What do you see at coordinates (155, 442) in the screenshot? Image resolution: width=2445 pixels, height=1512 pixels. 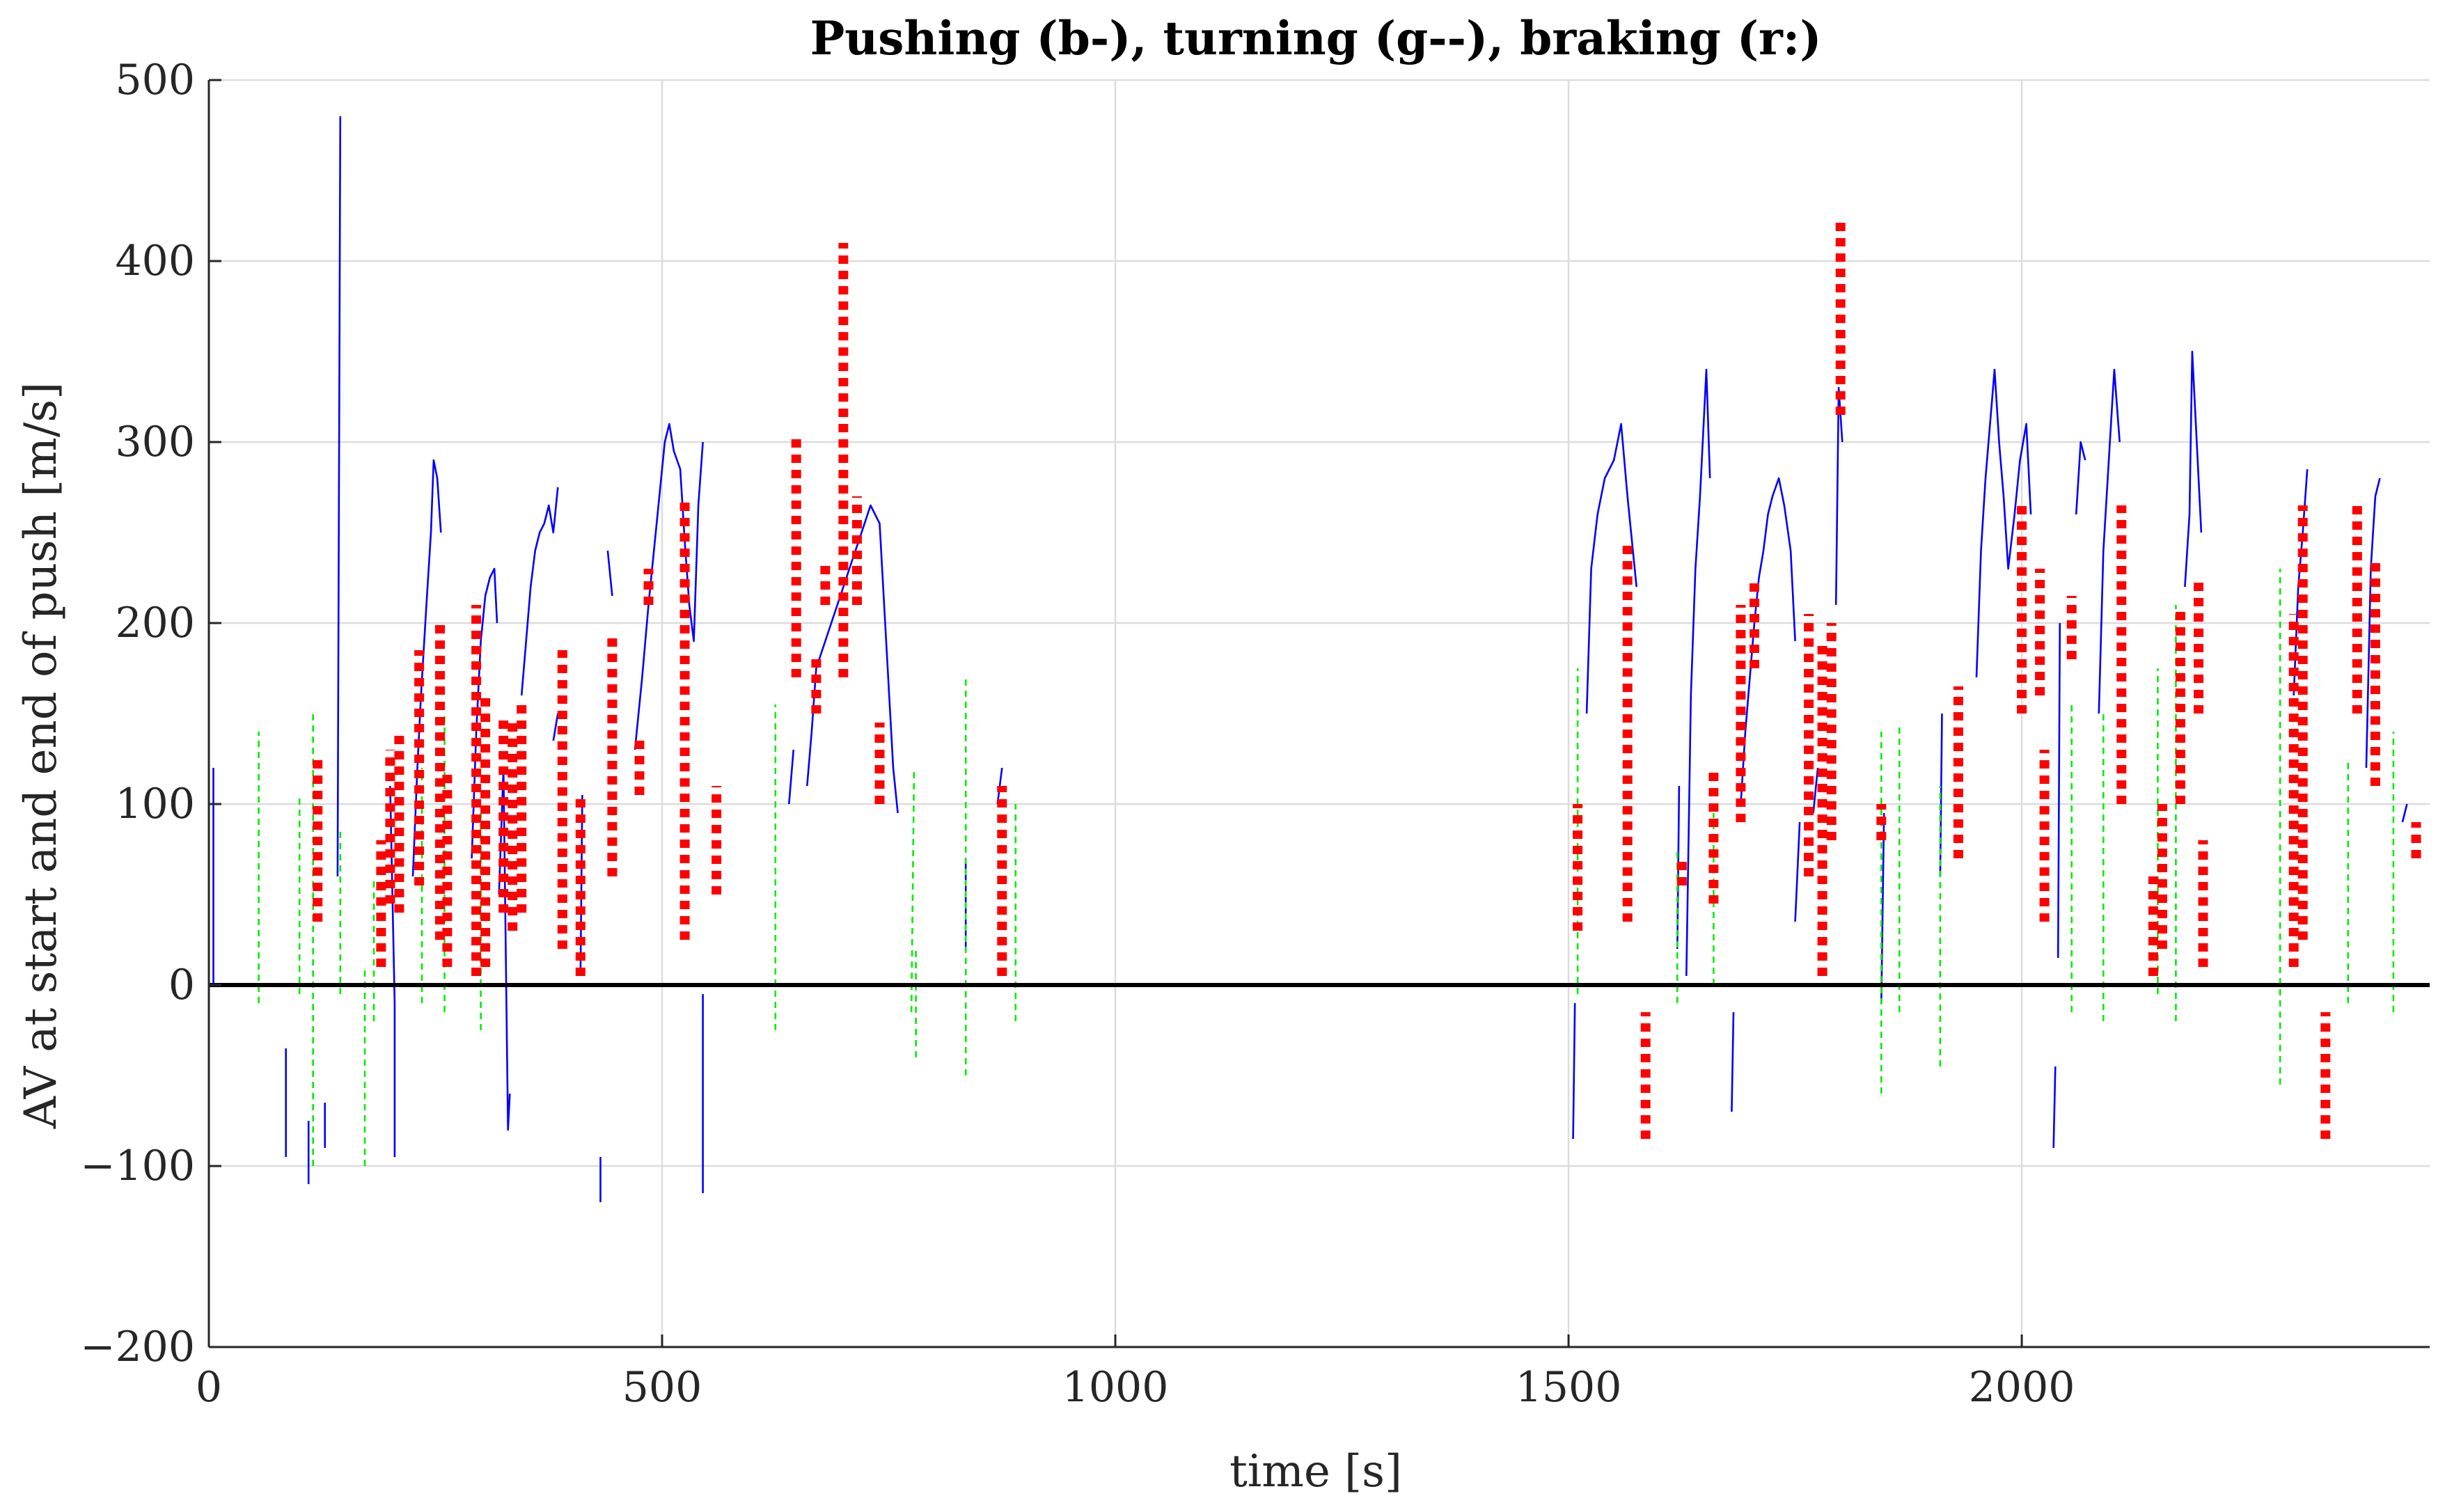 I see `y-tick-label: 300` at bounding box center [155, 442].